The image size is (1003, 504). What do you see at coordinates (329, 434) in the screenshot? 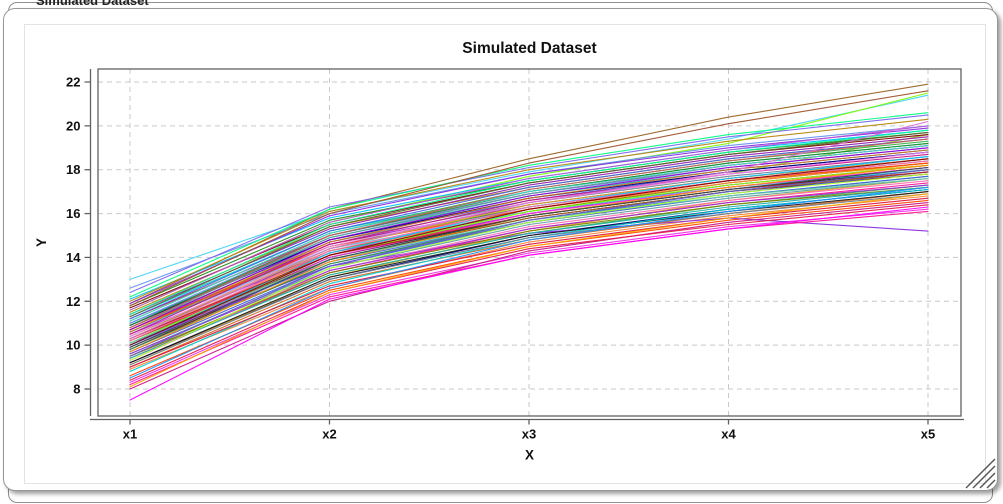
I see `svg-text: x2` at bounding box center [329, 434].